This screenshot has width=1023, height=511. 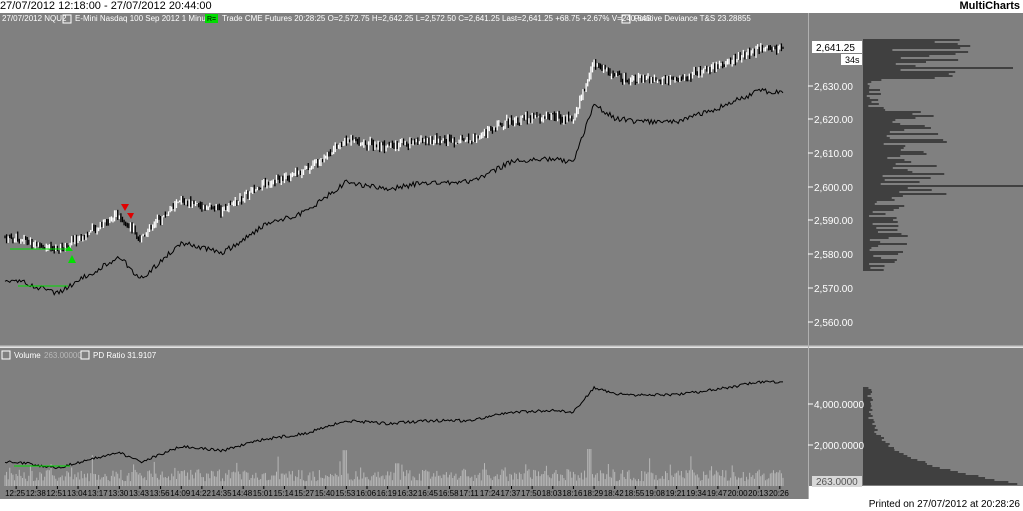 I want to click on ratio-line, so click(x=393, y=425).